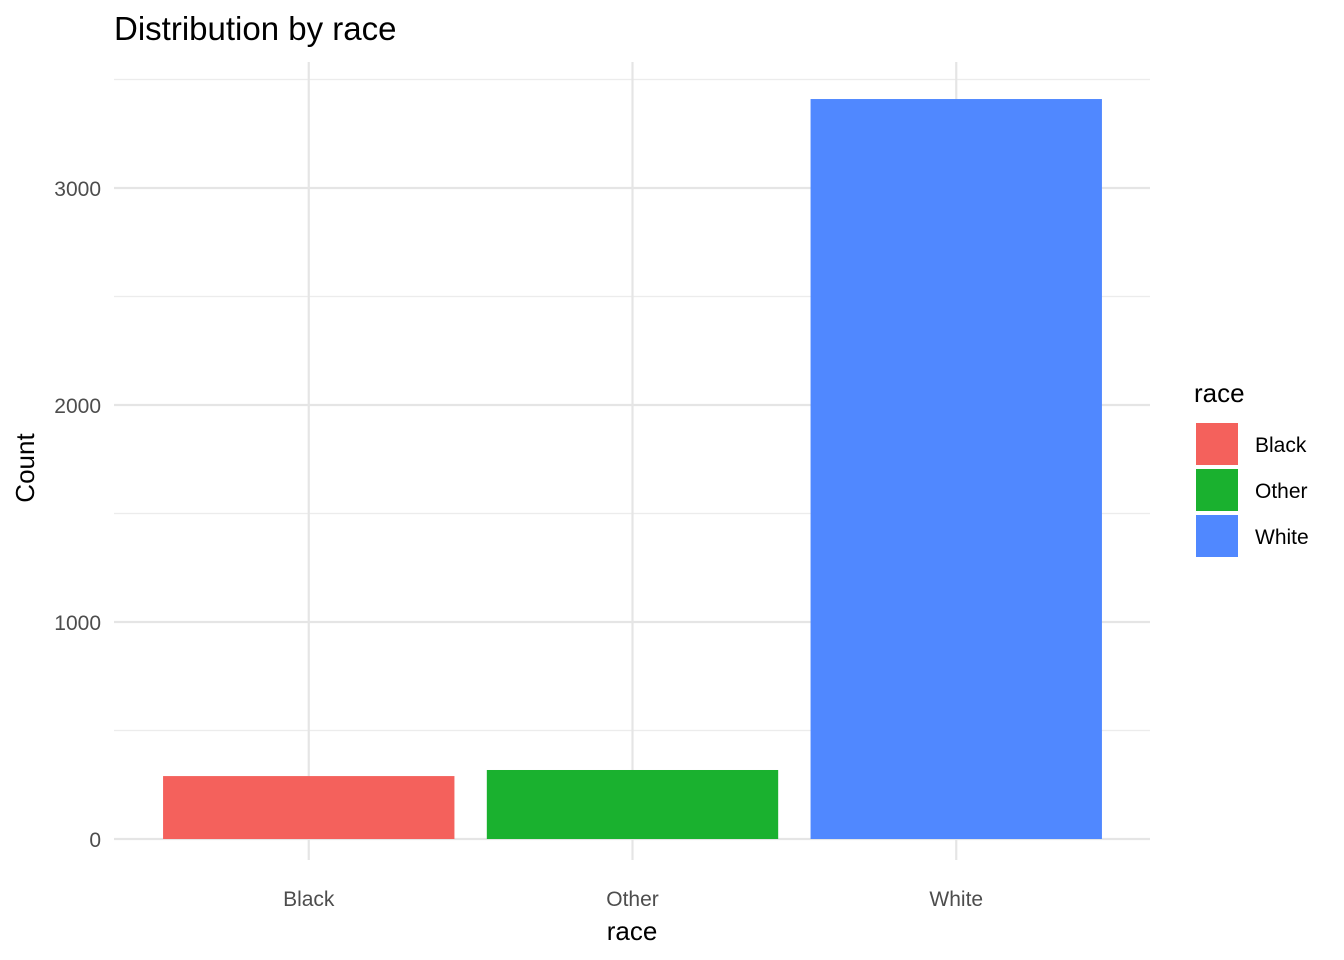 The image size is (1344, 960). I want to click on x-axis-ticks: Black Other White, so click(633, 899).